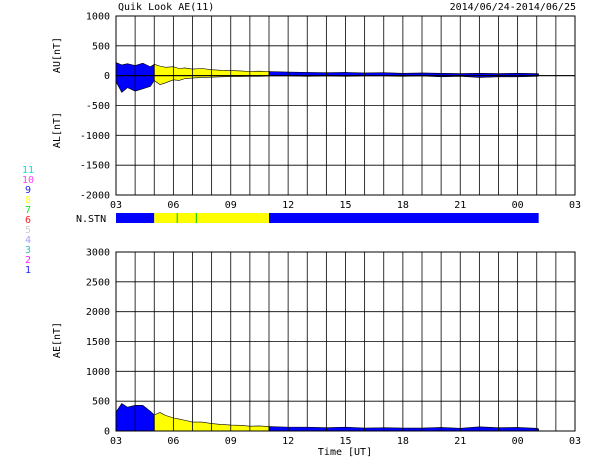 The image size is (590, 460). Describe the element at coordinates (57, 340) in the screenshot. I see `y-axis-label-ae: AE[nT]` at that location.